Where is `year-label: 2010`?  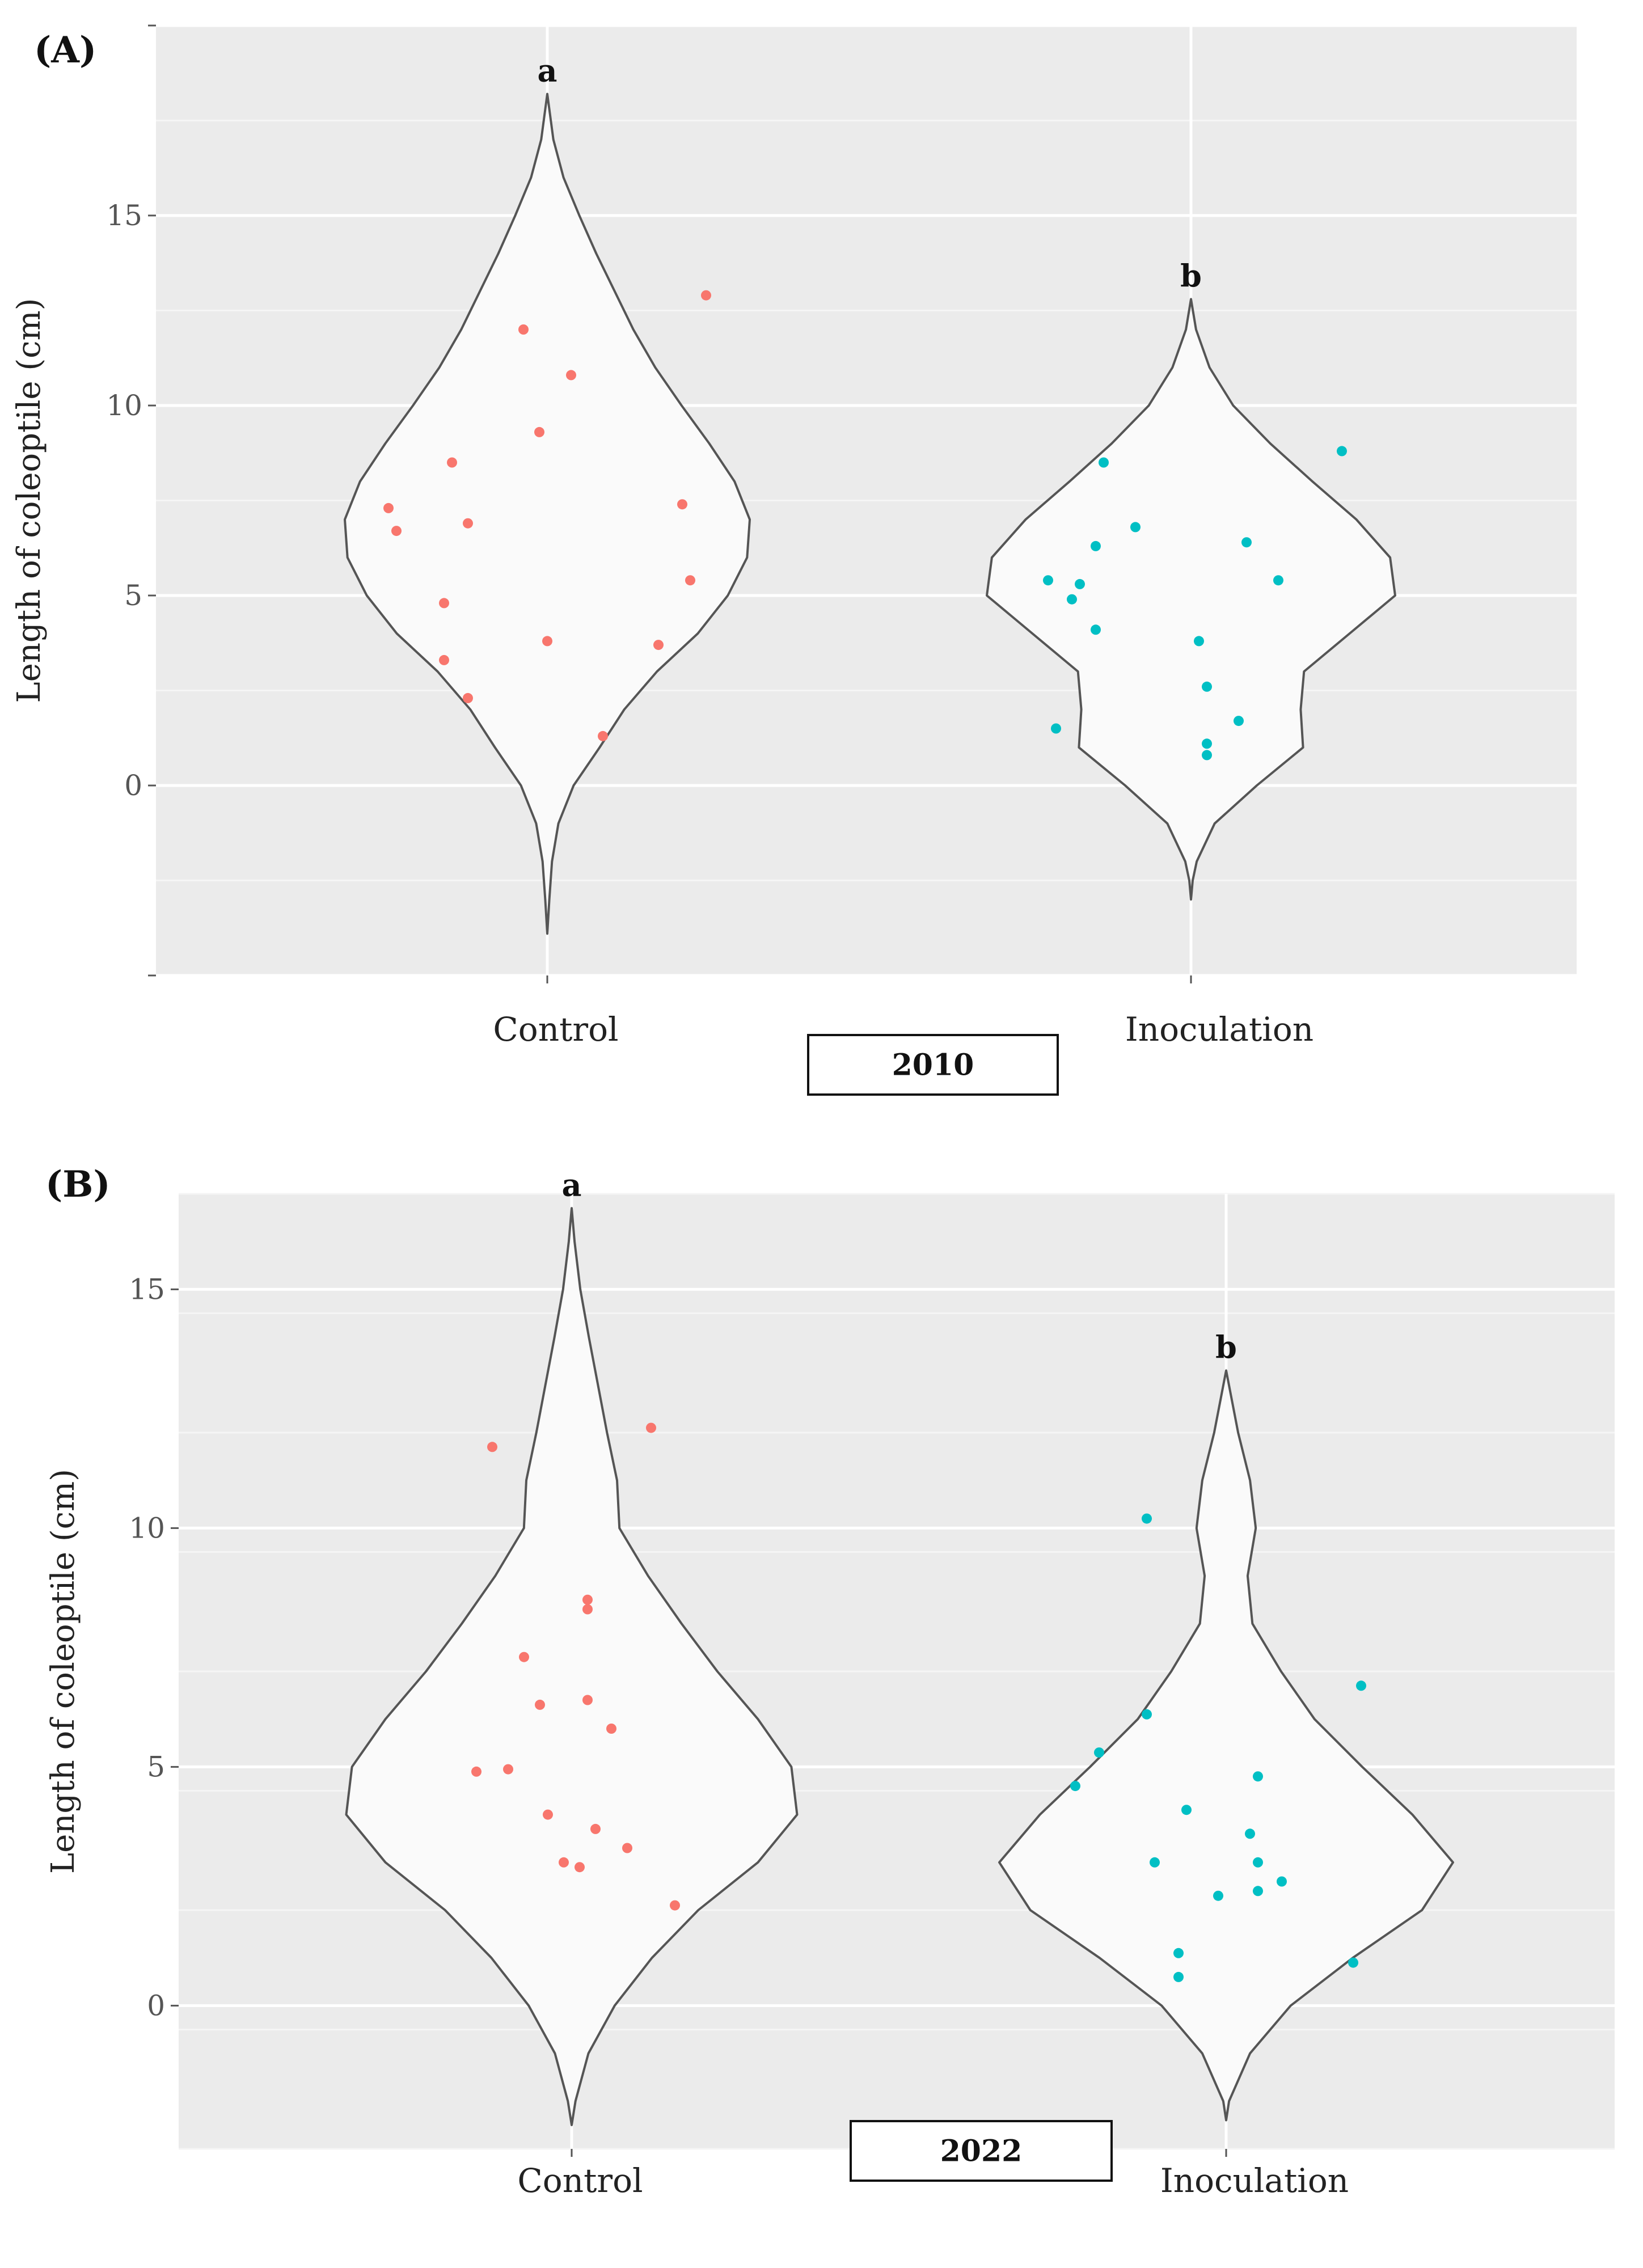 year-label: 2010 is located at coordinates (933, 1065).